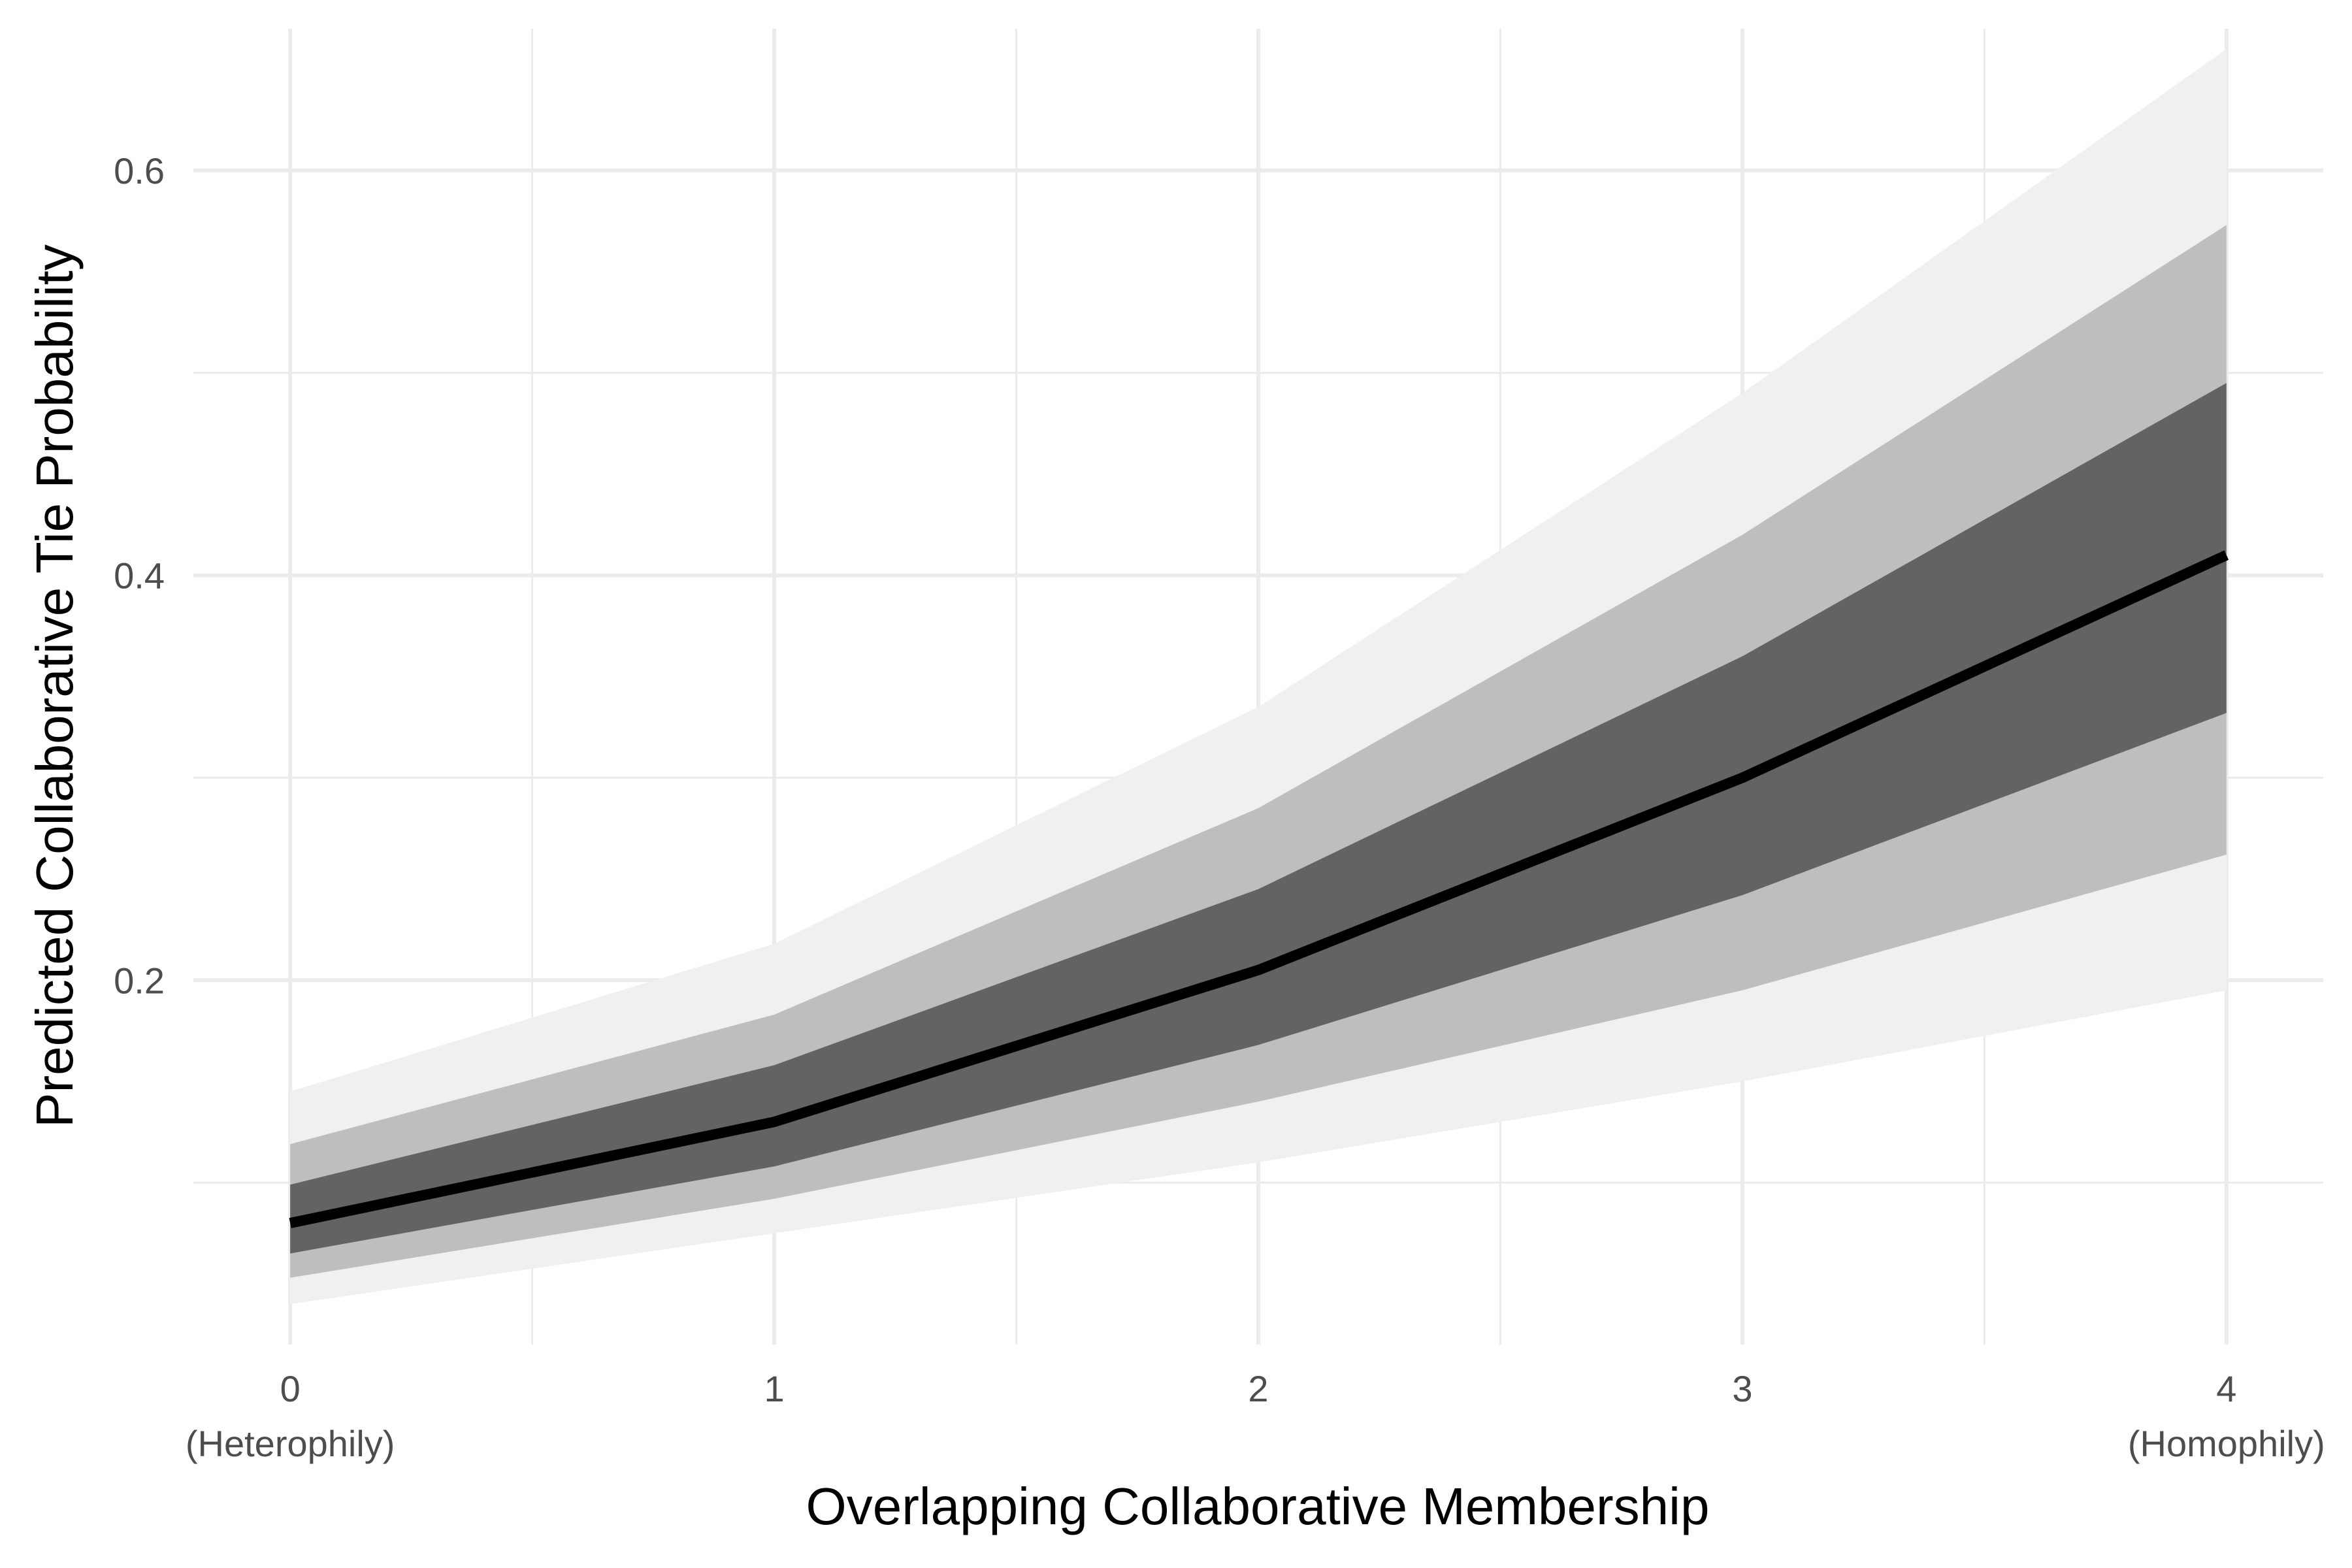 The height and width of the screenshot is (1568, 2352). Describe the element at coordinates (54, 686) in the screenshot. I see `y-axis-title: Predicted Collaborative Tie Probability` at that location.